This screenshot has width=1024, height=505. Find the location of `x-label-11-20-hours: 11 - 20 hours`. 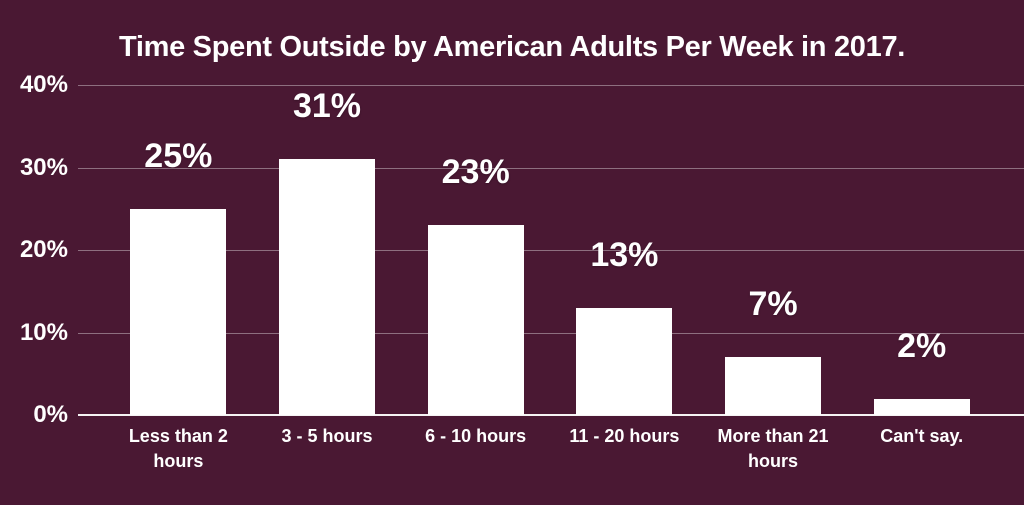

x-label-11-20-hours: 11 - 20 hours is located at coordinates (624, 436).